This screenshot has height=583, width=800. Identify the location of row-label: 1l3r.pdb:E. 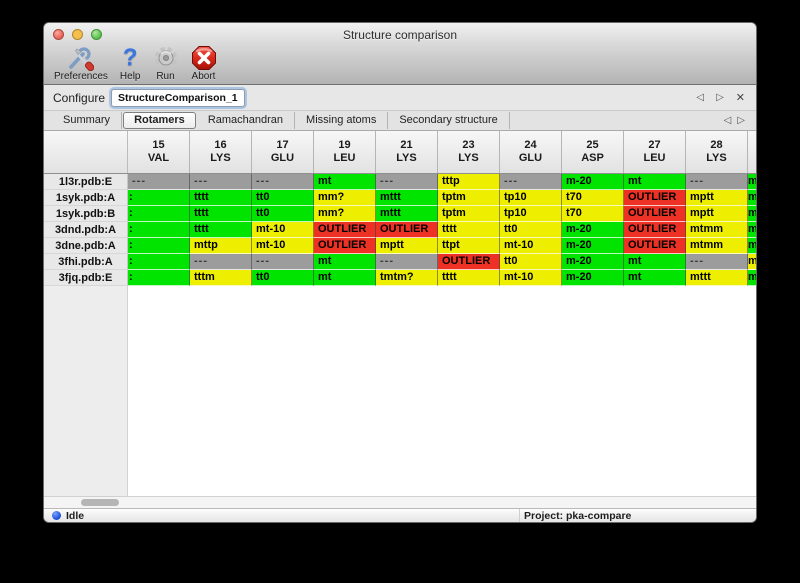
(86, 182).